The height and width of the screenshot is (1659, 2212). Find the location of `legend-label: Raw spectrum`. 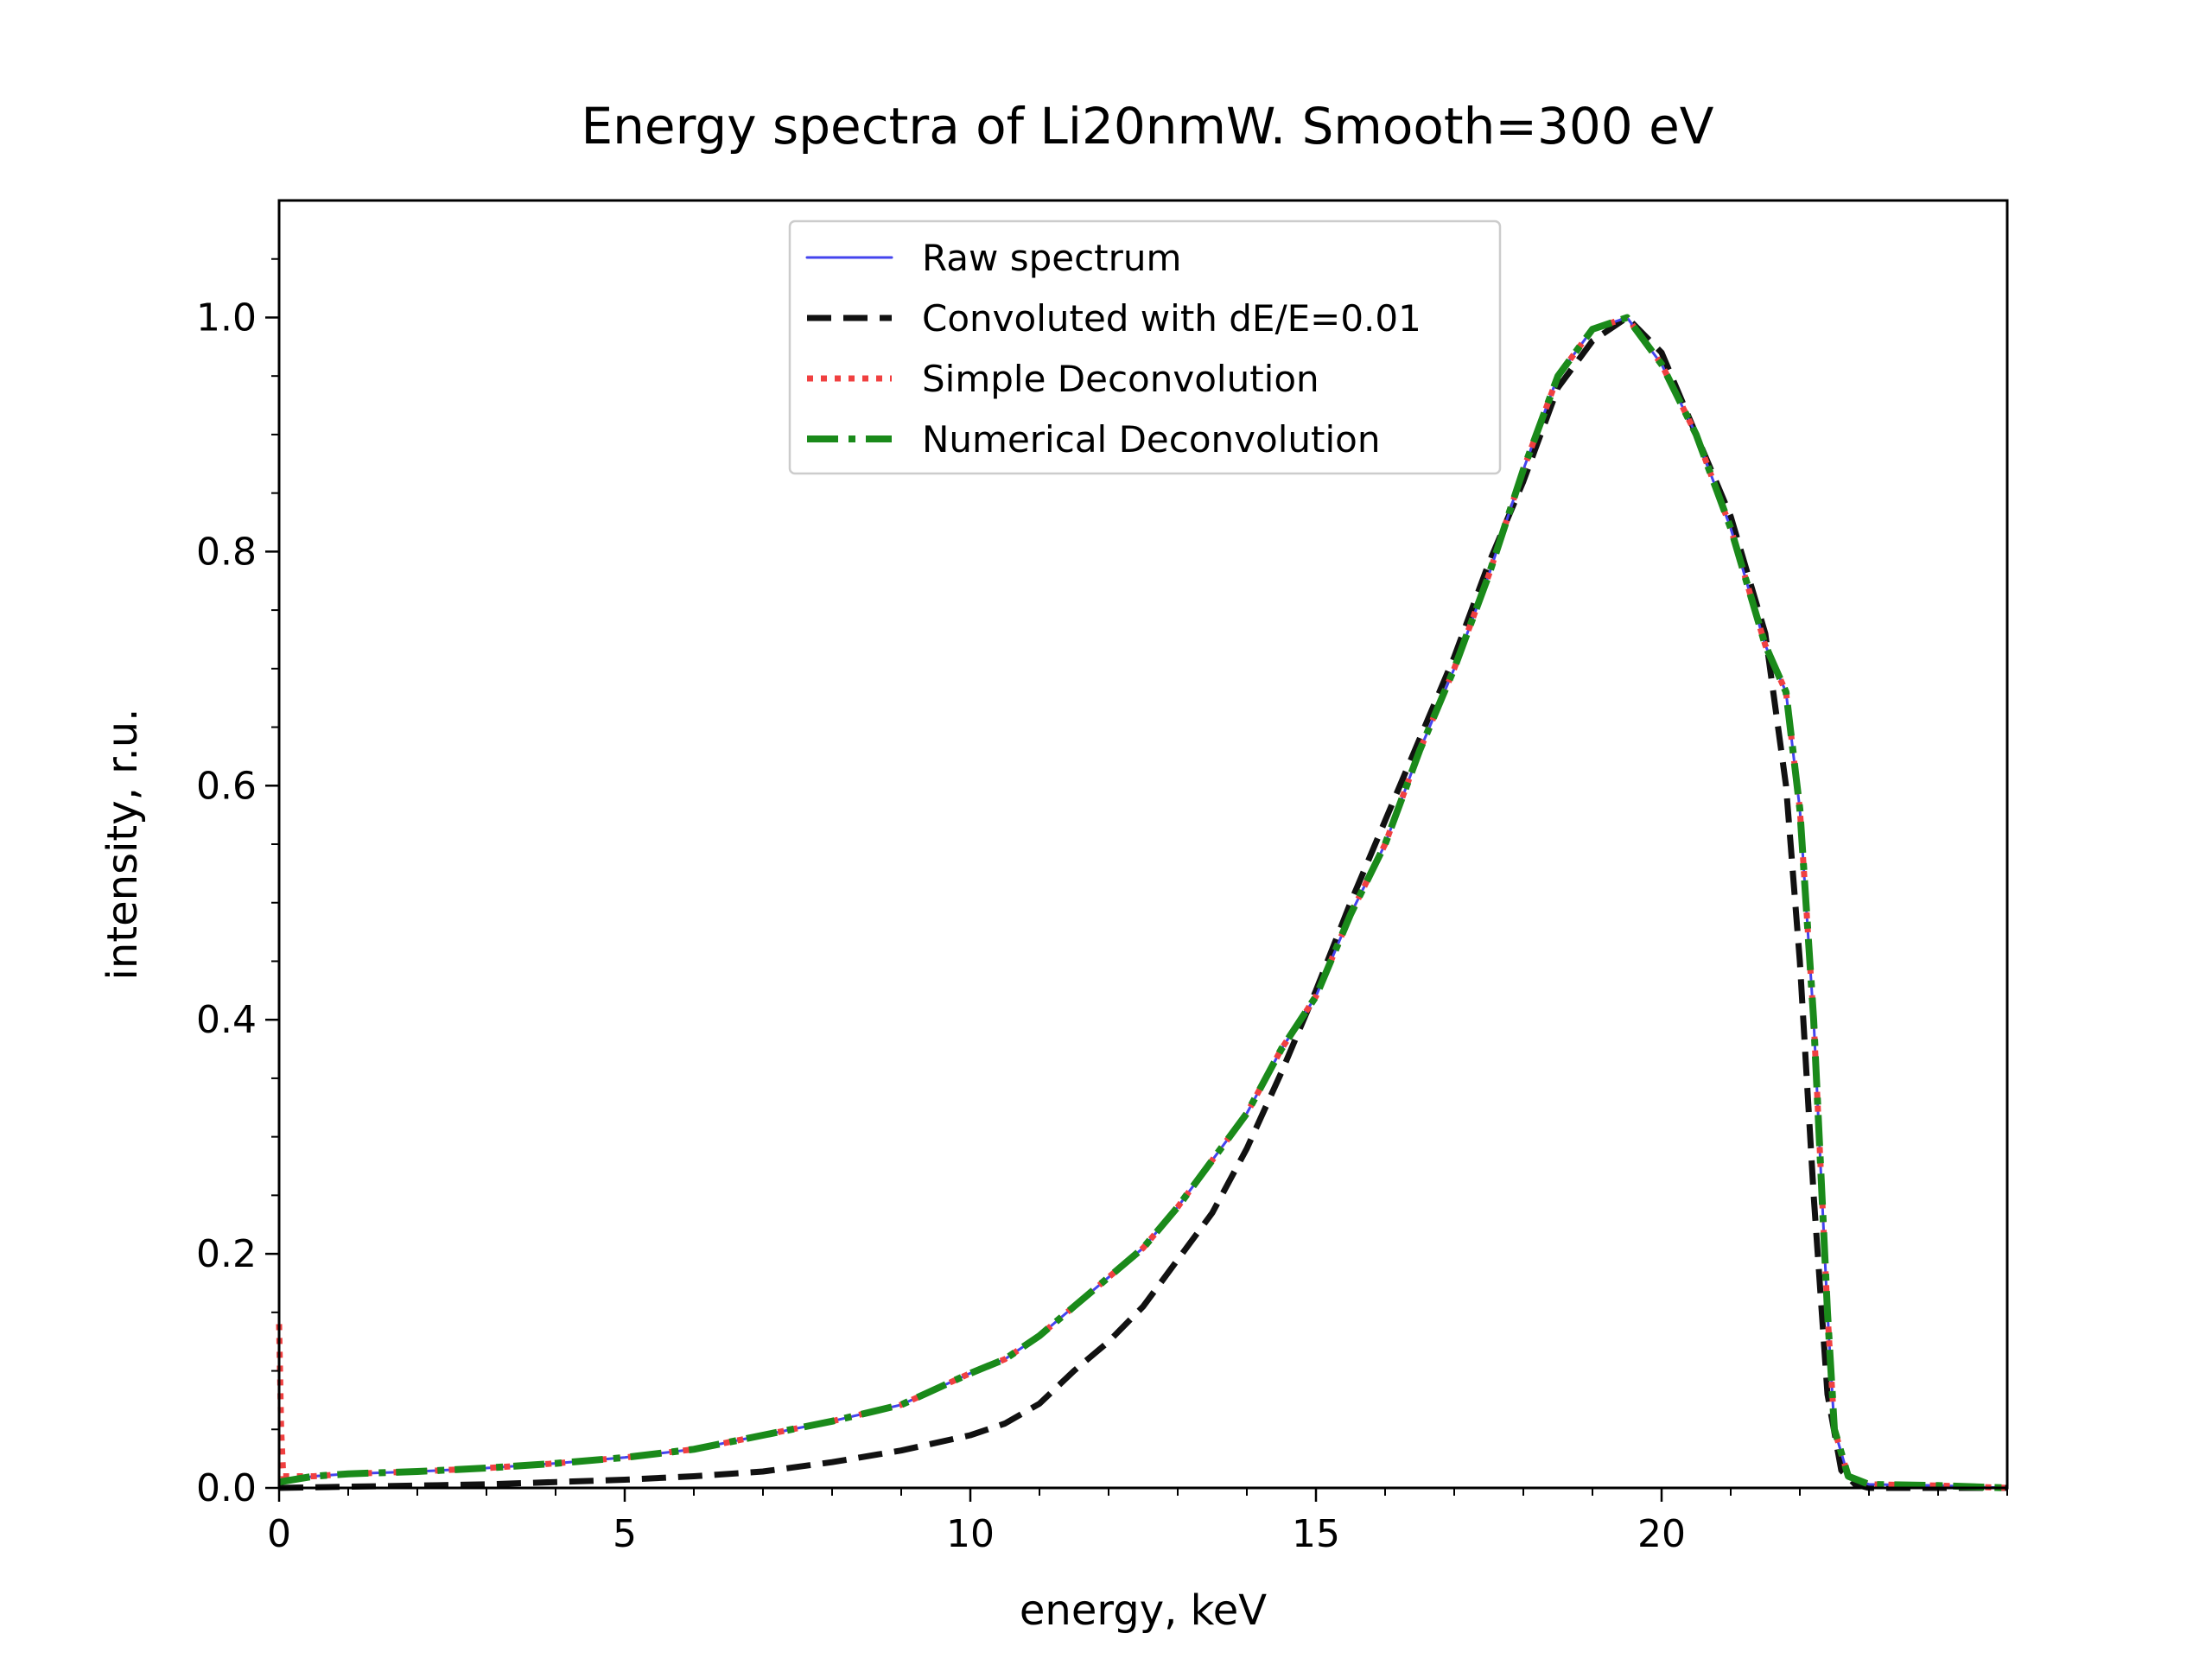

legend-label: Raw spectrum is located at coordinates (1051, 258).